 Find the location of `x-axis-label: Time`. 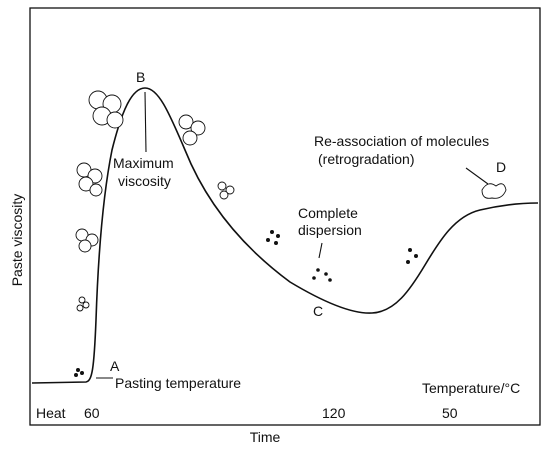

x-axis-label: Time is located at coordinates (265, 437).